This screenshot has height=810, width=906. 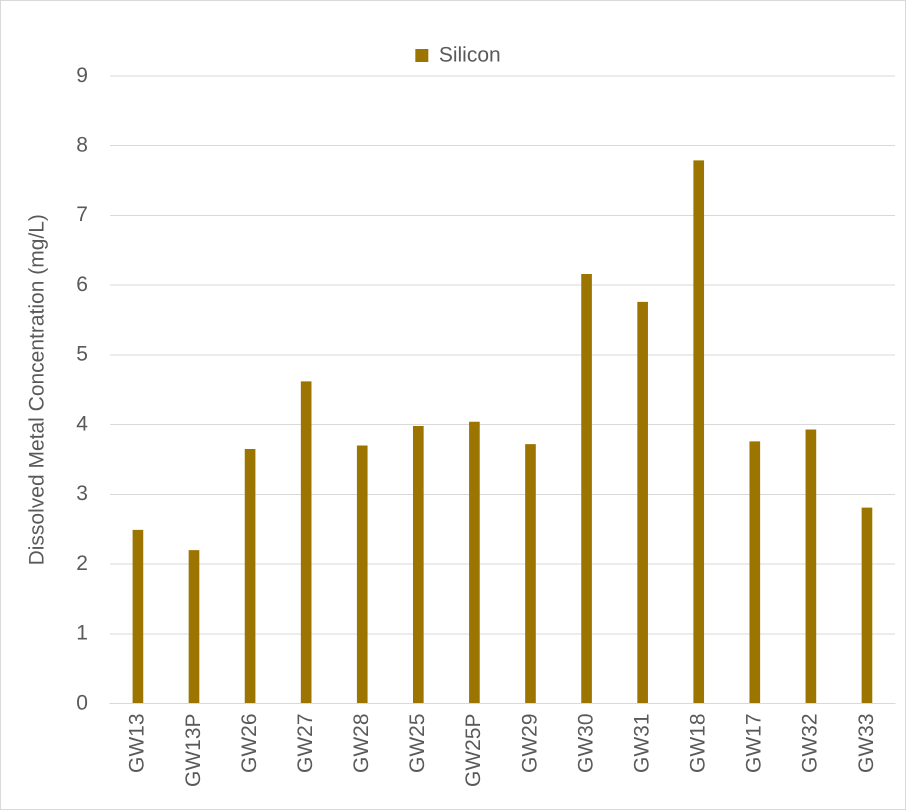 I want to click on y-tick-label: 8, so click(x=82, y=145).